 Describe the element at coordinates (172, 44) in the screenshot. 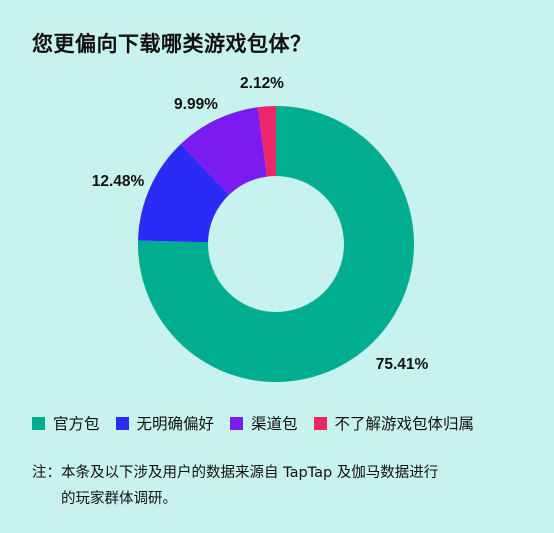

I see `chart-title: 您更偏向下载哪类游戏包体？` at that location.